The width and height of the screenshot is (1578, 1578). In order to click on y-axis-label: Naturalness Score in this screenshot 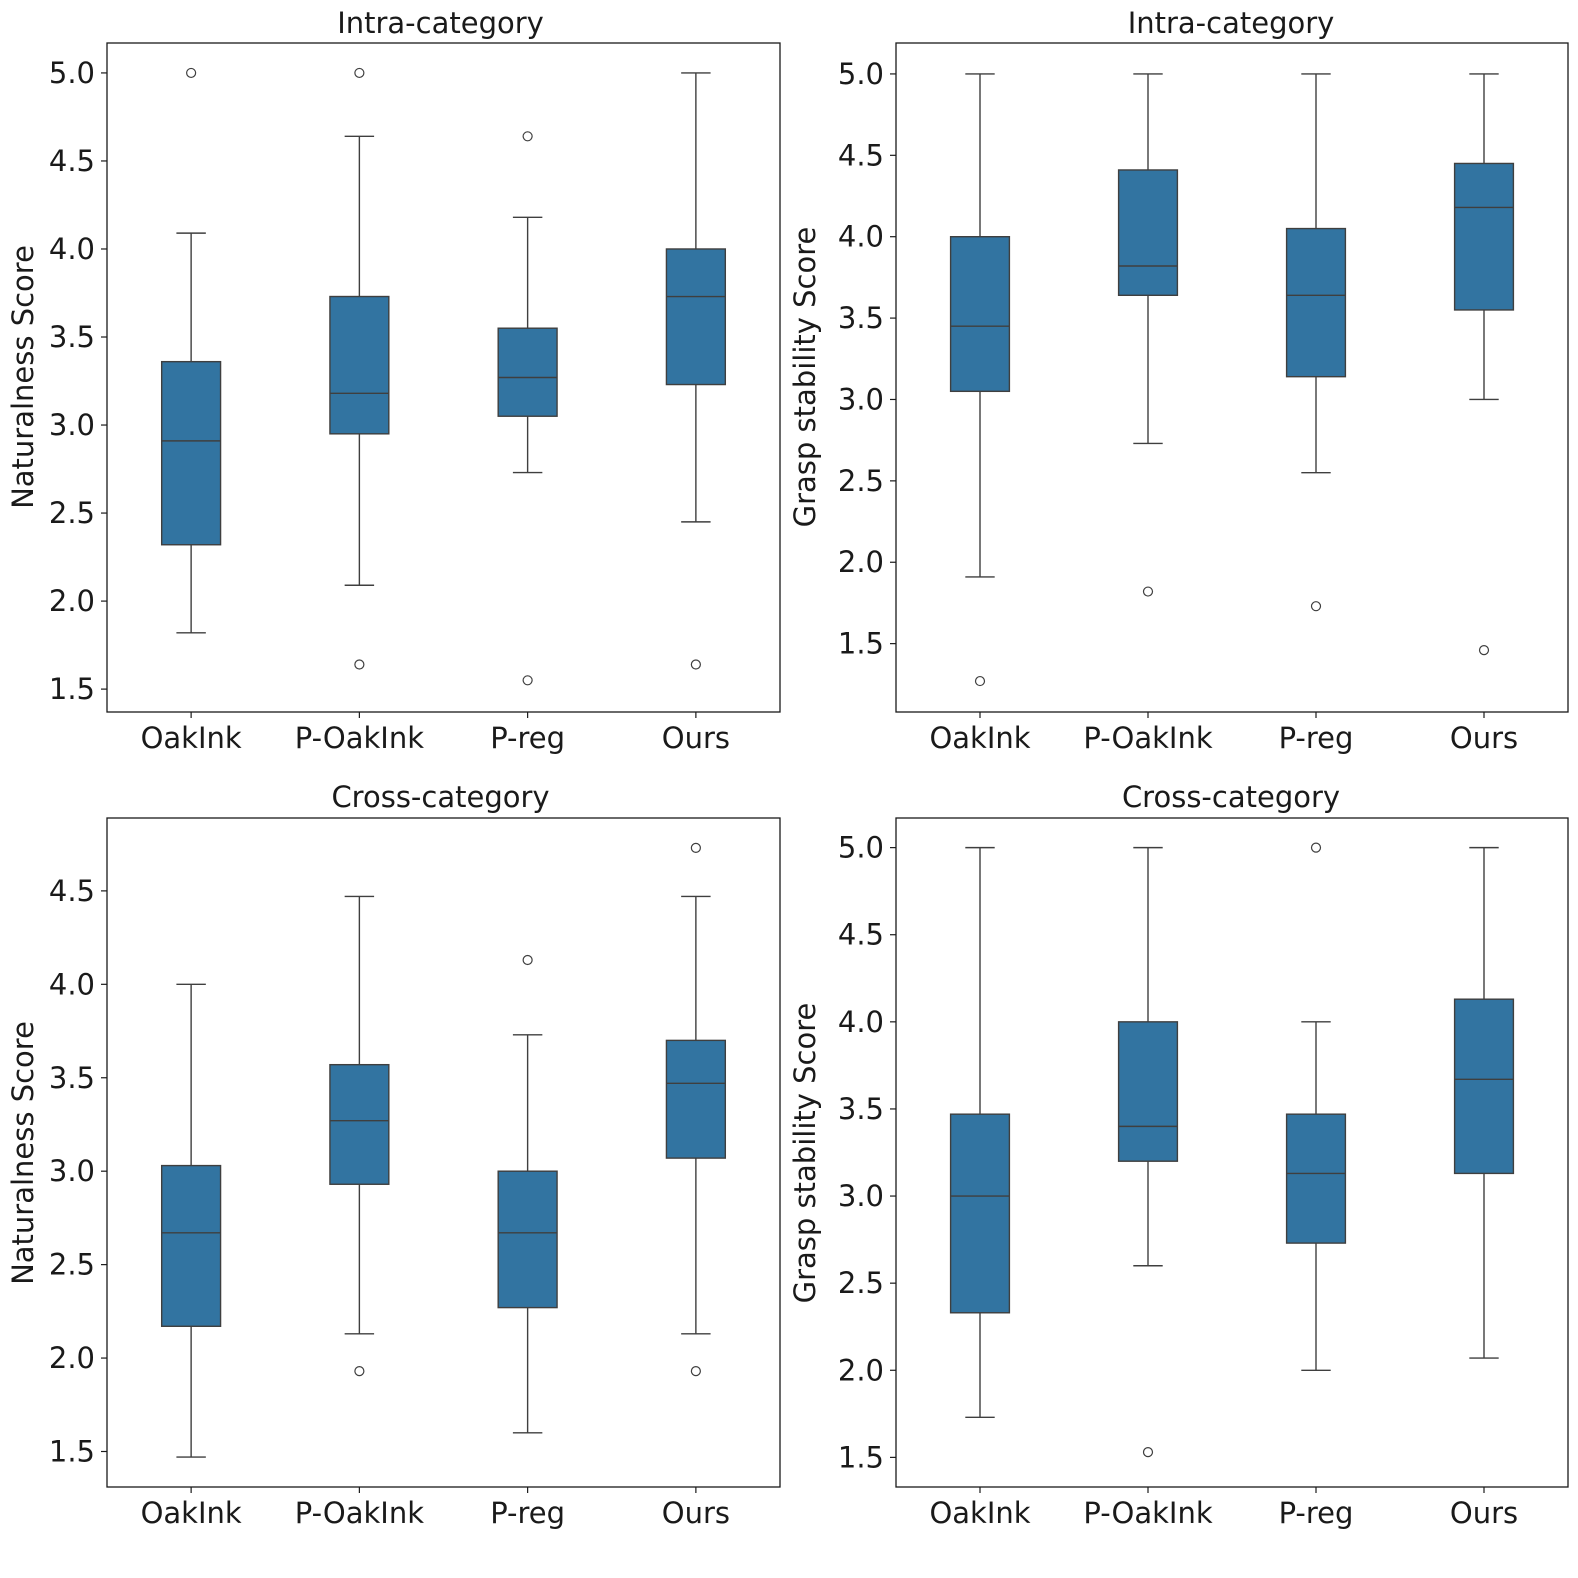, I will do `click(23, 377)`.